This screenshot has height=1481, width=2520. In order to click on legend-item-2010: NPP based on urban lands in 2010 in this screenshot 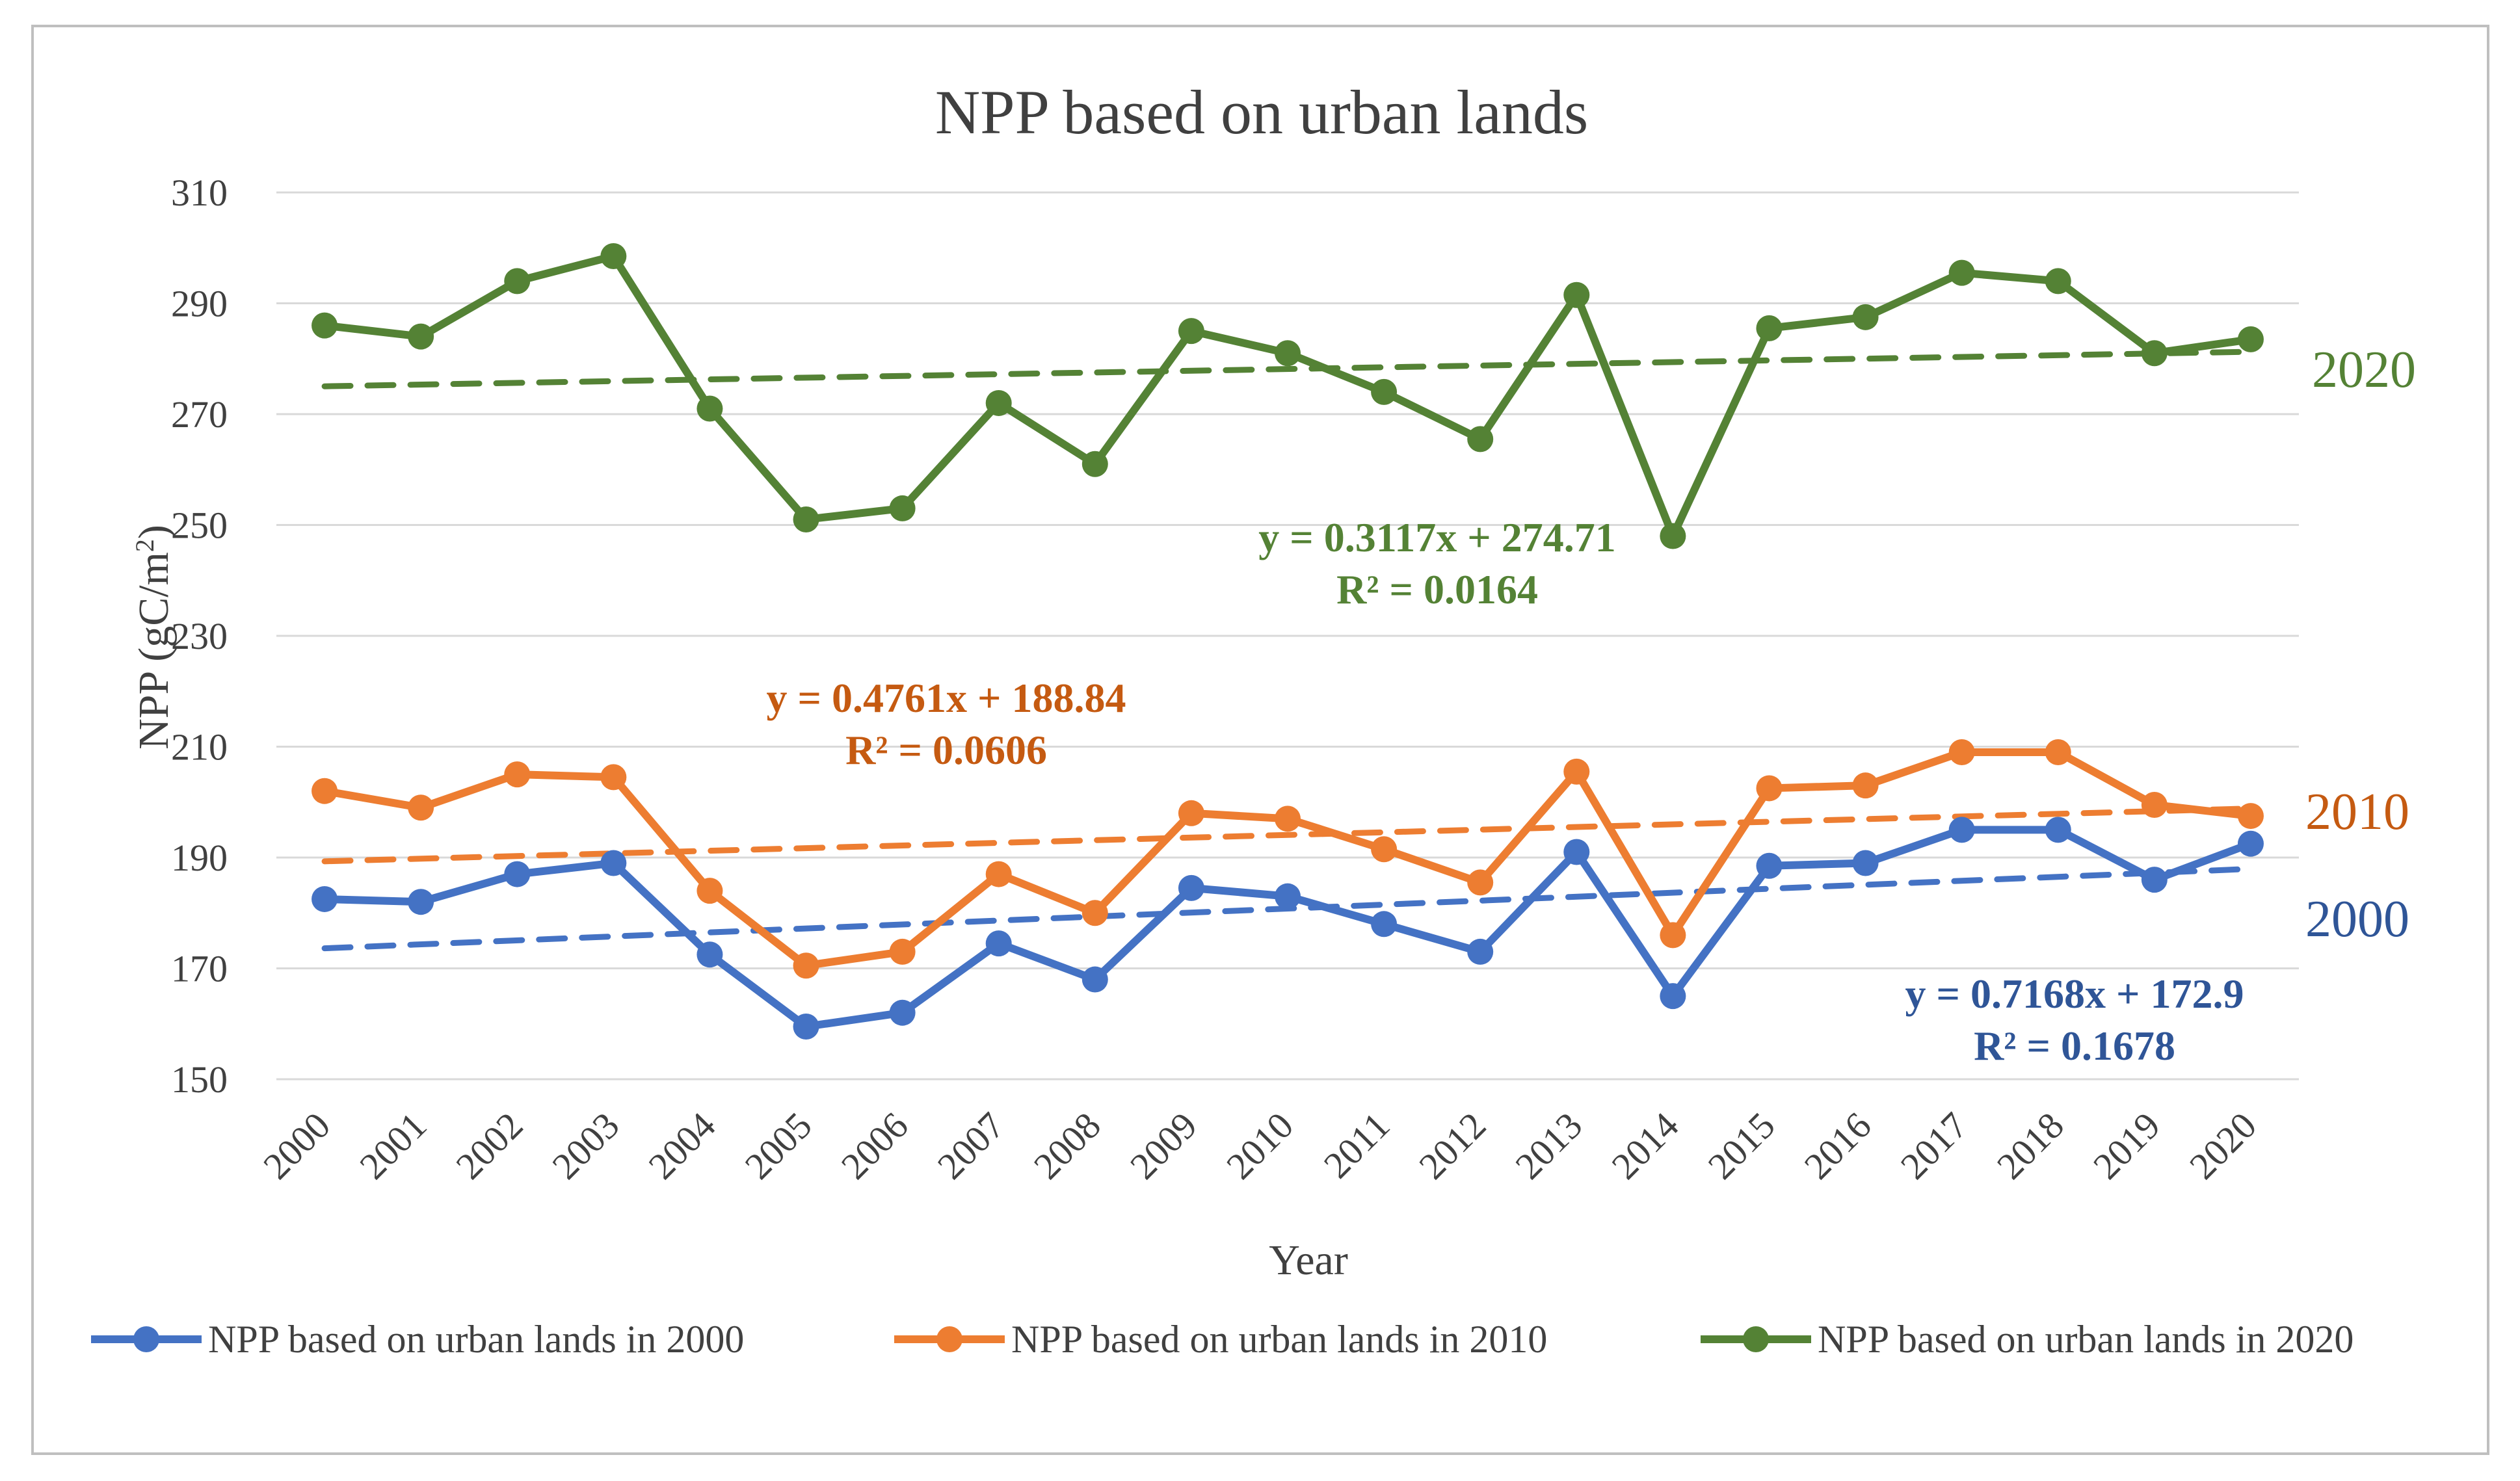, I will do `click(1220, 1339)`.